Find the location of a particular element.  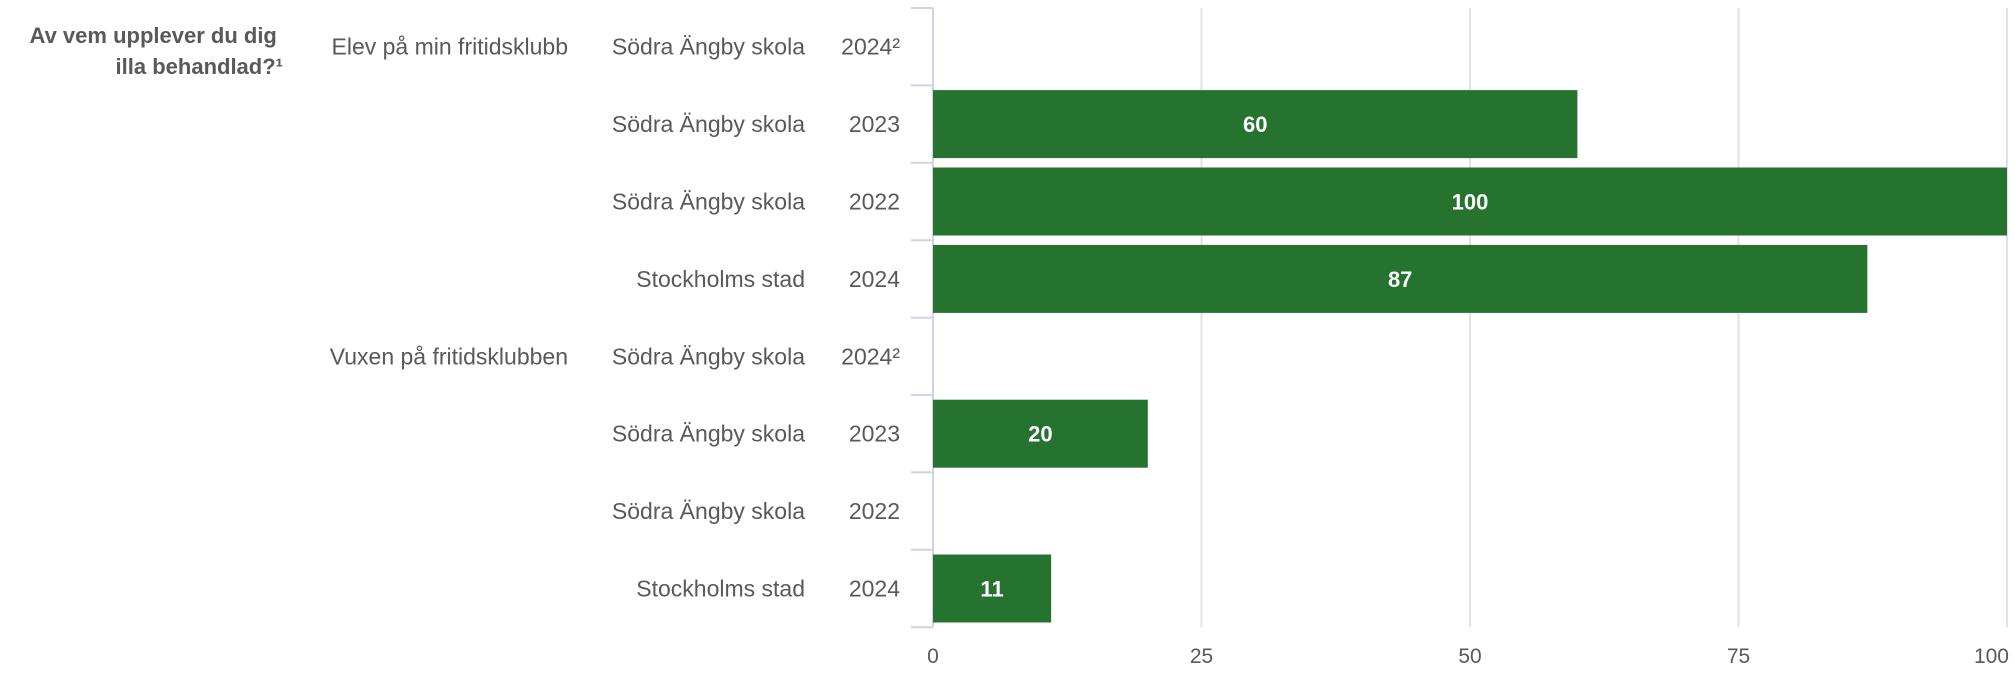

question-title: Av vem upplever du dig illa behandlad?¹ is located at coordinates (156, 51).